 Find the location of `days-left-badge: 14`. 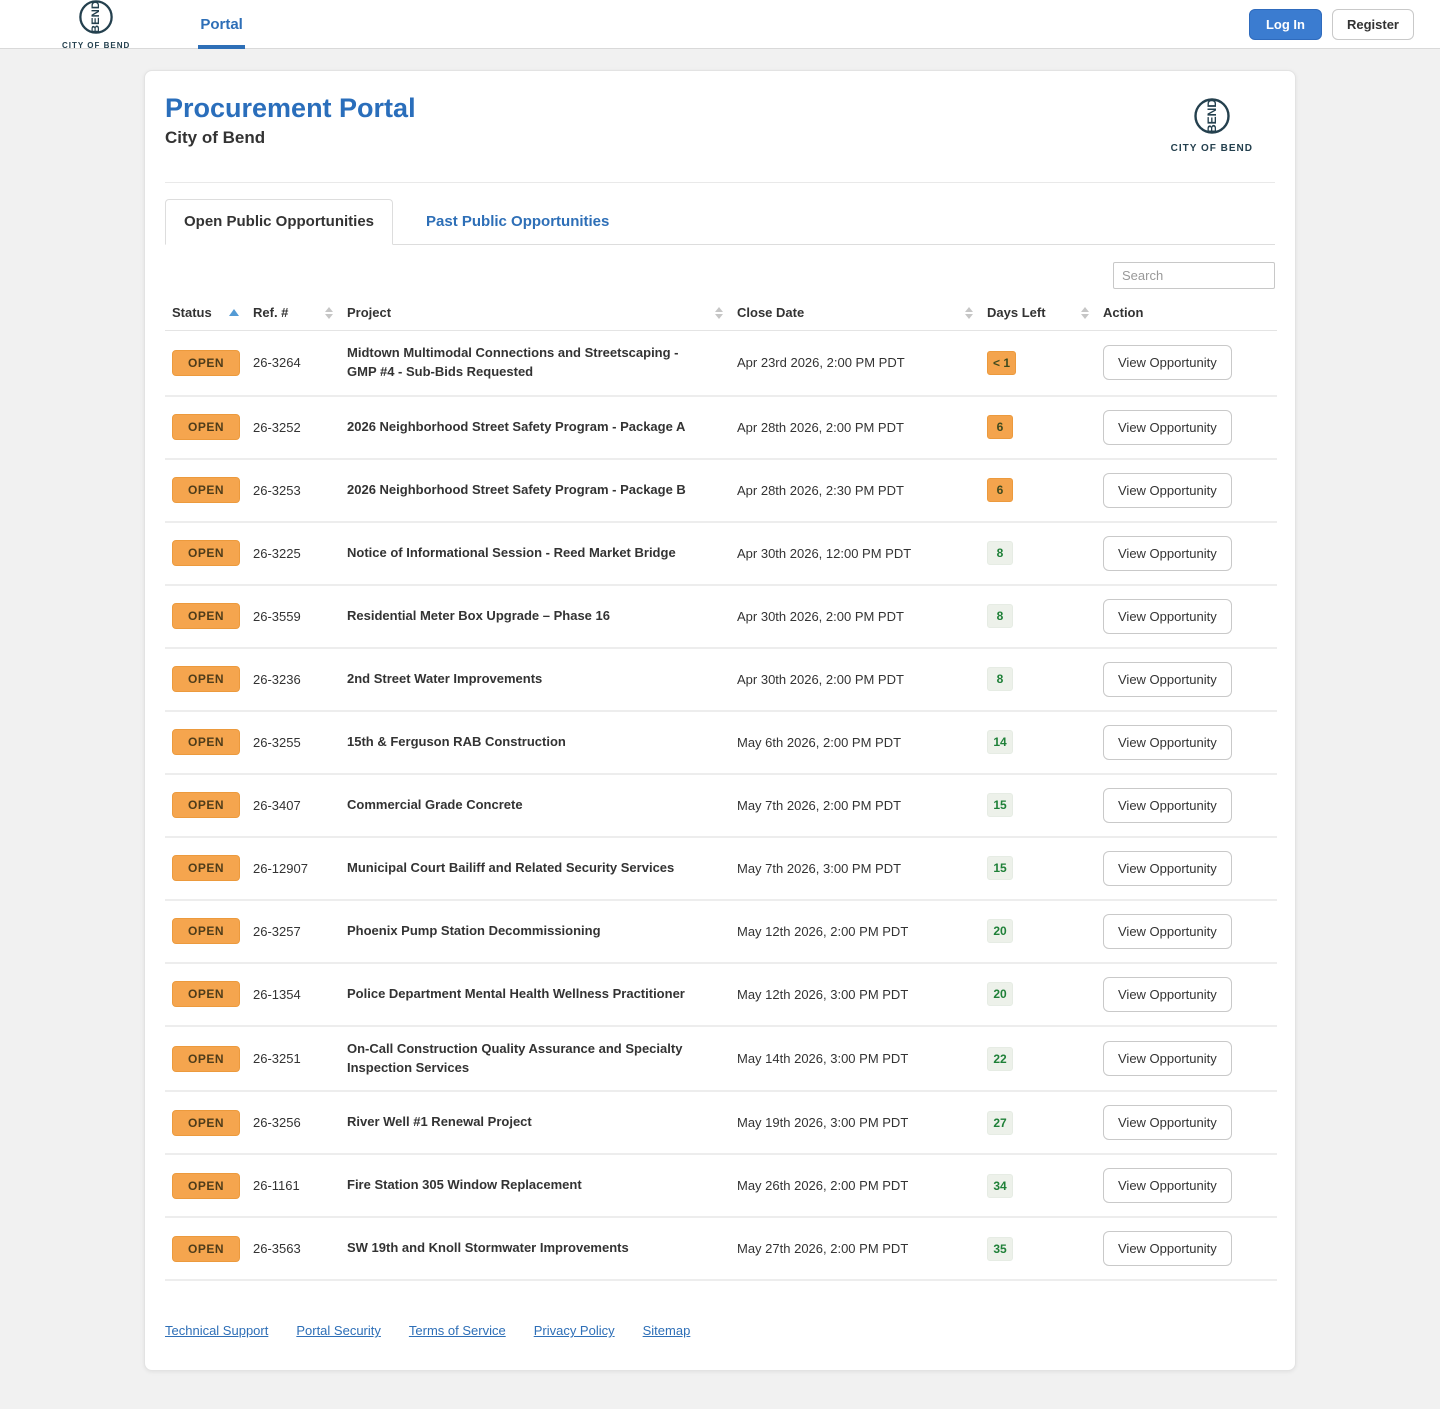

days-left-badge: 14 is located at coordinates (1000, 742).